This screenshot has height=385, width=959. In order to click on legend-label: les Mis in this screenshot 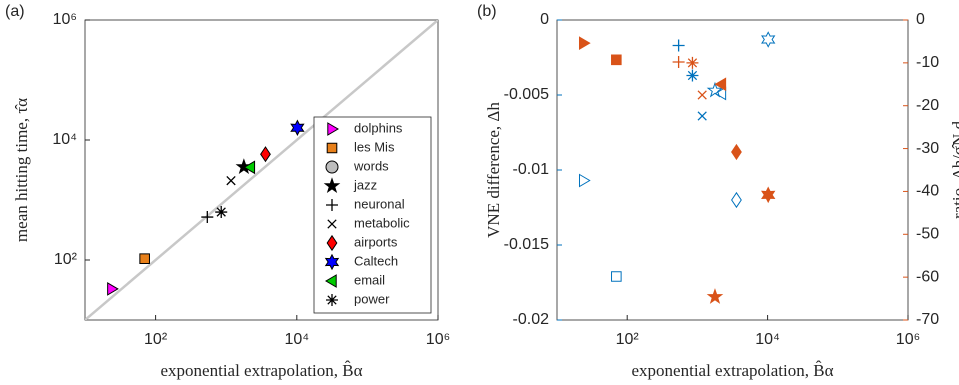, I will do `click(374, 146)`.